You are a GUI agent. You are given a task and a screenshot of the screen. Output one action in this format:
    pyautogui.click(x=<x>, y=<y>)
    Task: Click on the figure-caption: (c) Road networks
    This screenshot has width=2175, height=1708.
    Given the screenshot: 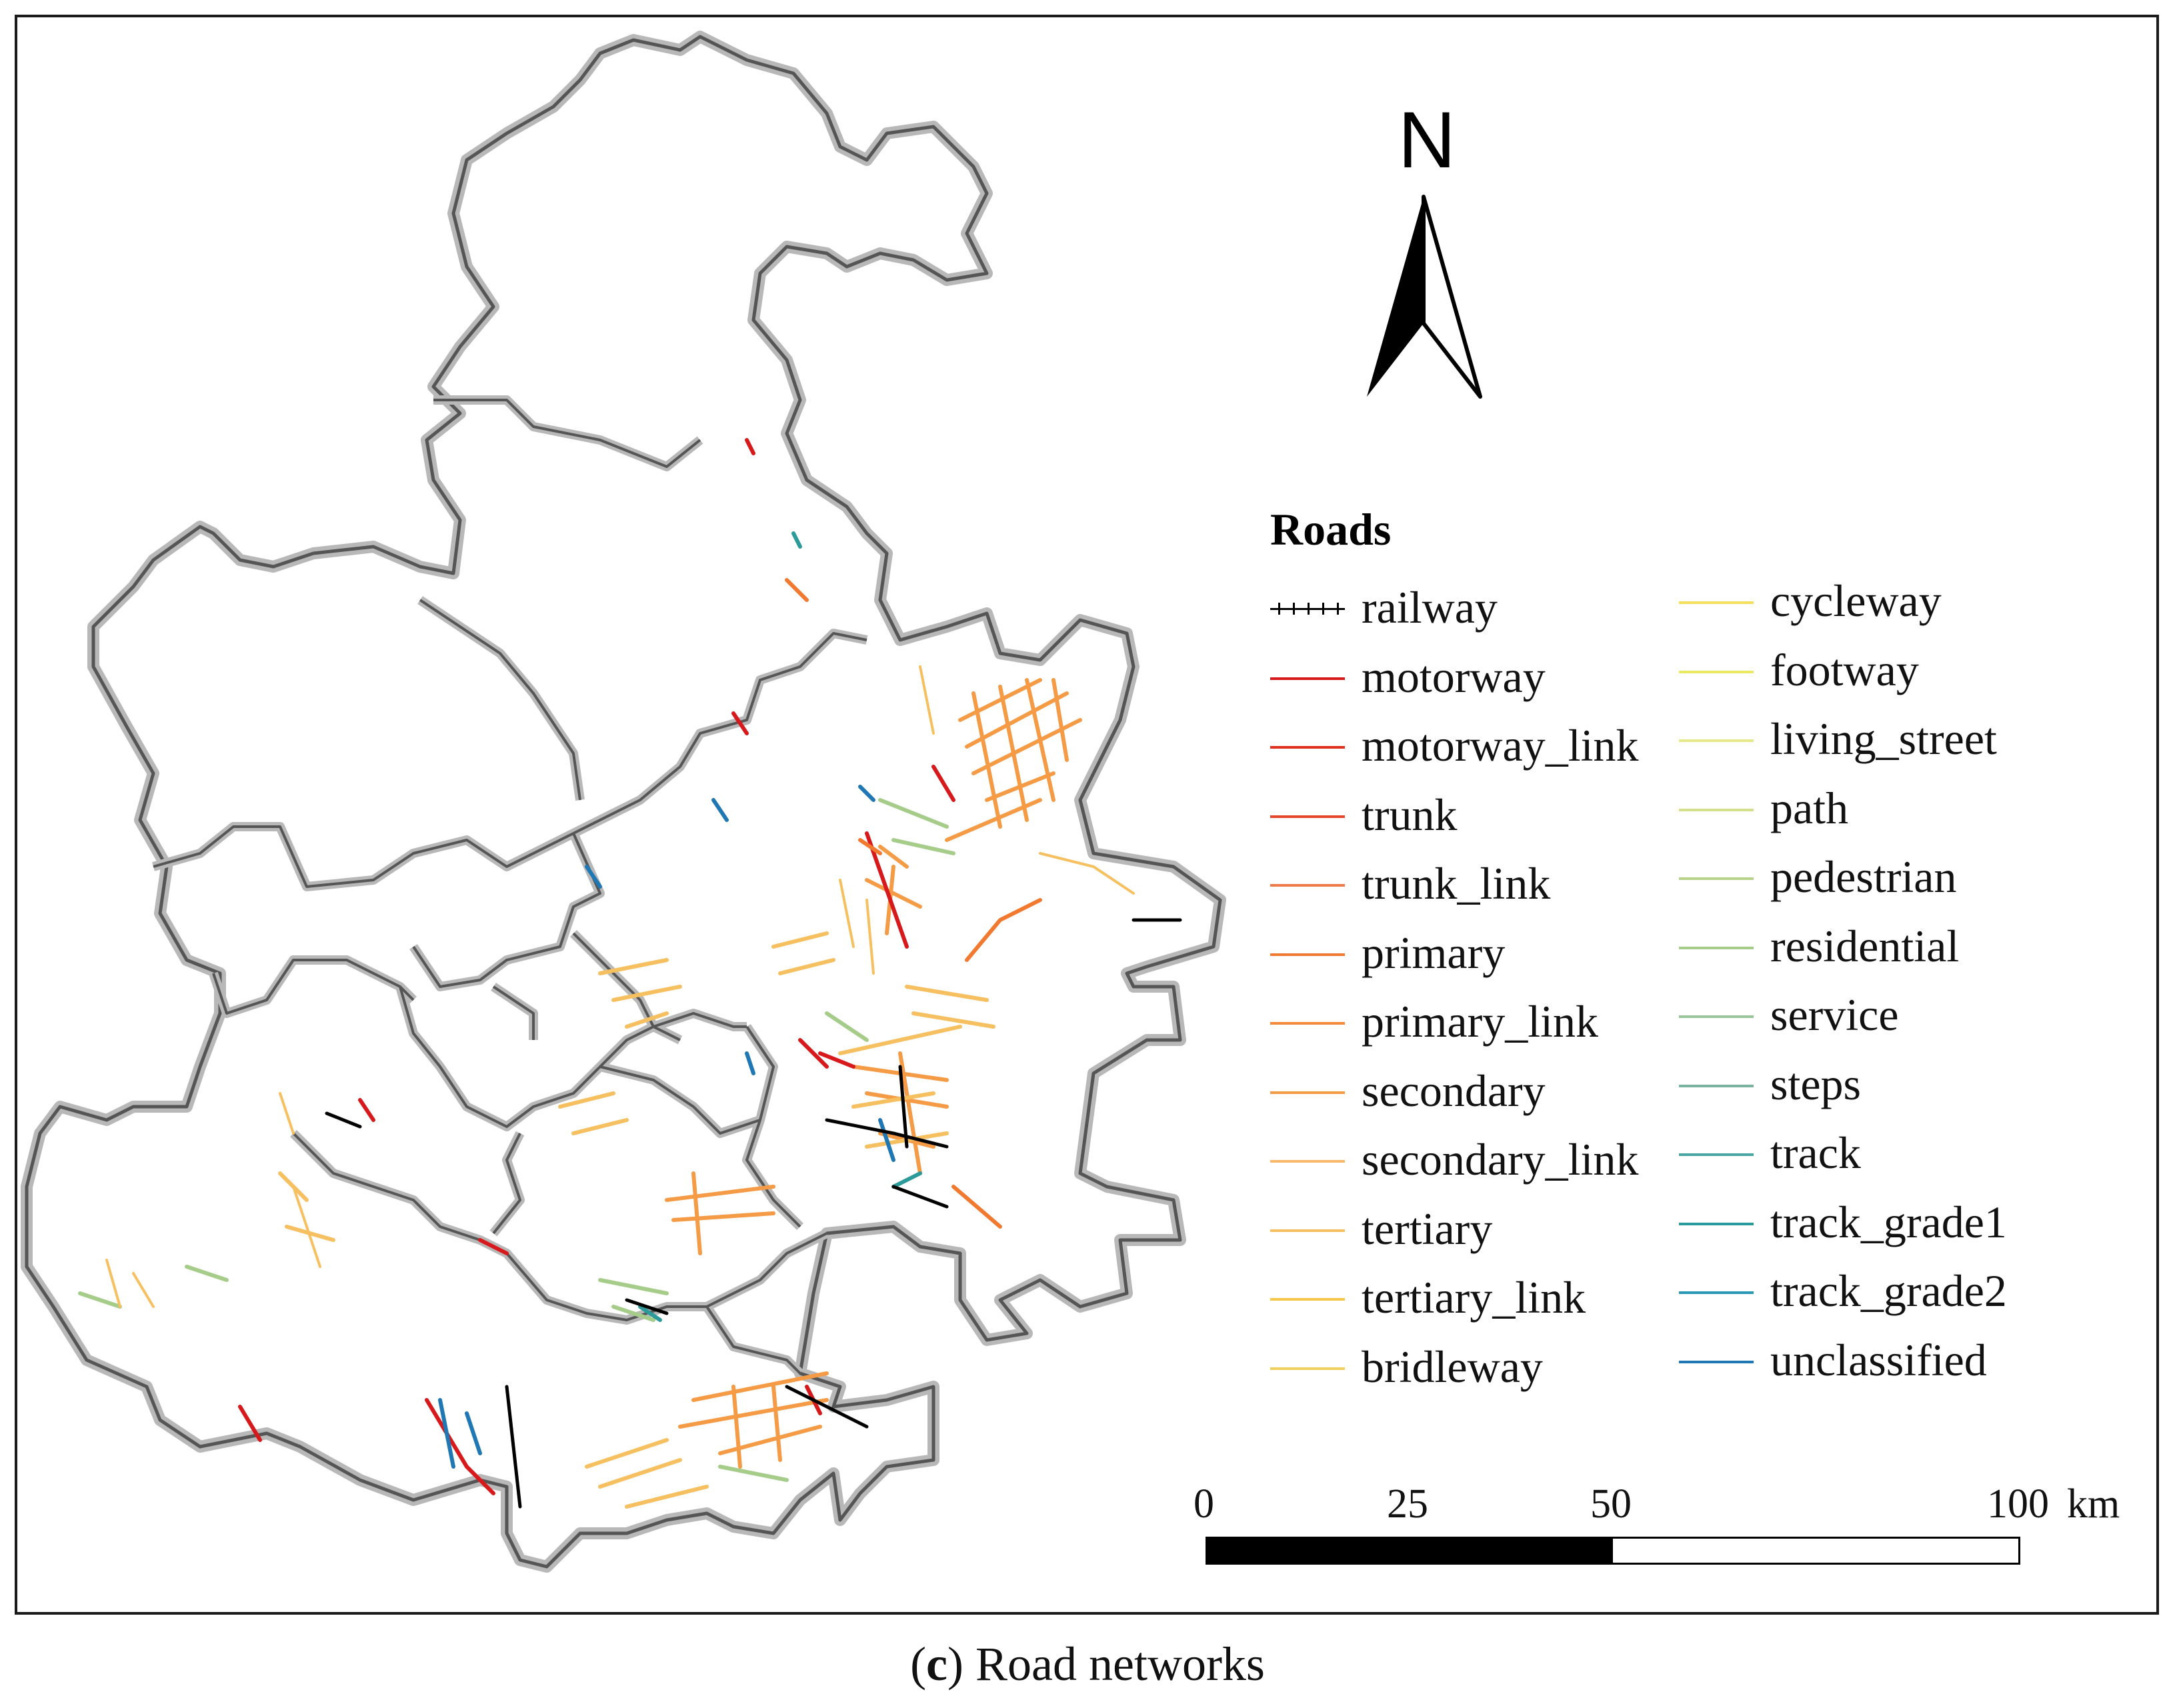 What is the action you would take?
    pyautogui.click(x=1087, y=1664)
    